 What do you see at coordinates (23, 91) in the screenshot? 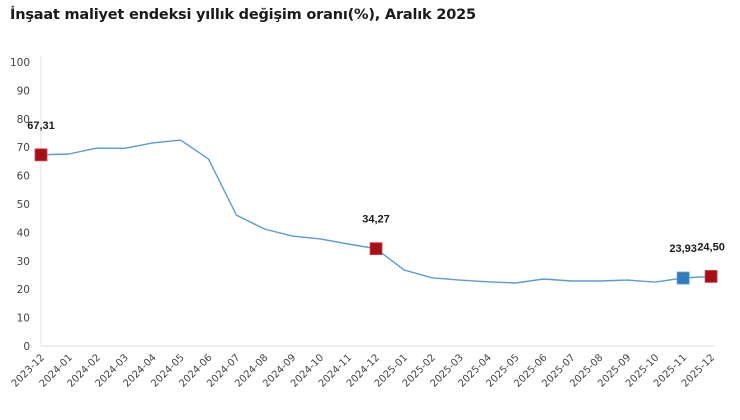
I see `y-tick-label: 90` at bounding box center [23, 91].